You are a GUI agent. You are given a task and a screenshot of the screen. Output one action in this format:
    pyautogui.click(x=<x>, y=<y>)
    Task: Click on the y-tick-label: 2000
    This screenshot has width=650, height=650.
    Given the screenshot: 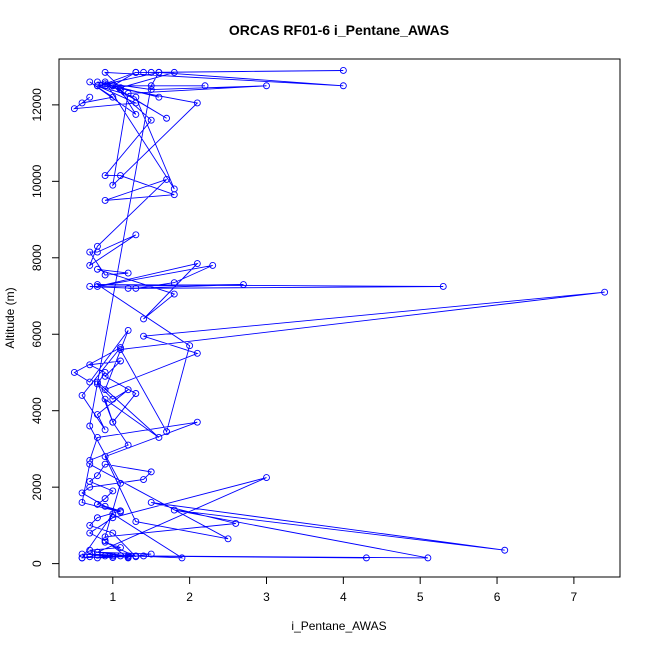 What is the action you would take?
    pyautogui.click(x=37, y=486)
    